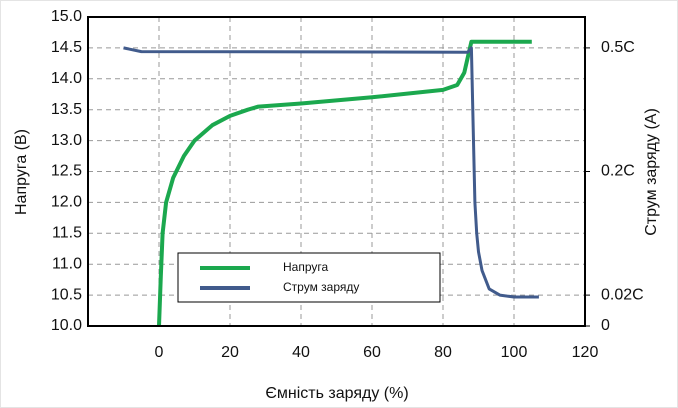 This screenshot has width=678, height=408. I want to click on y2-axis-label: Струм заряду (А), so click(651, 172).